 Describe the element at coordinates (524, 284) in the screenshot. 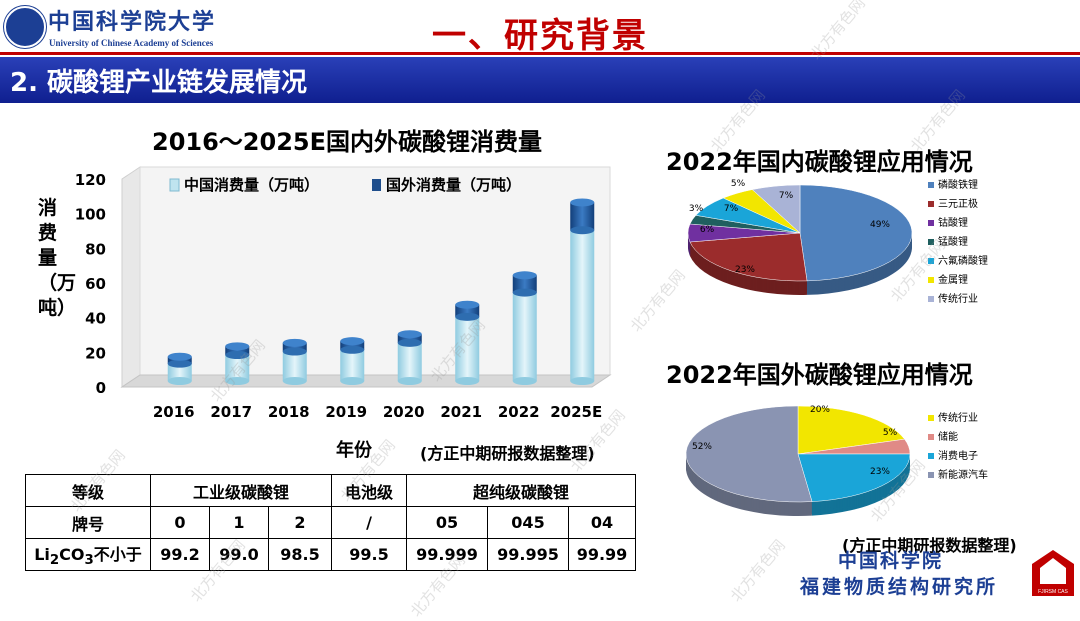

I see `bar-abroad-2022` at that location.